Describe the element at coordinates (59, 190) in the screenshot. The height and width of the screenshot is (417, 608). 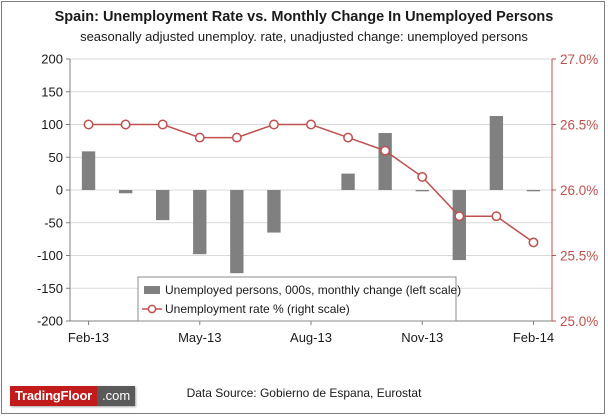
I see `left-axis-tick-label: 0` at that location.